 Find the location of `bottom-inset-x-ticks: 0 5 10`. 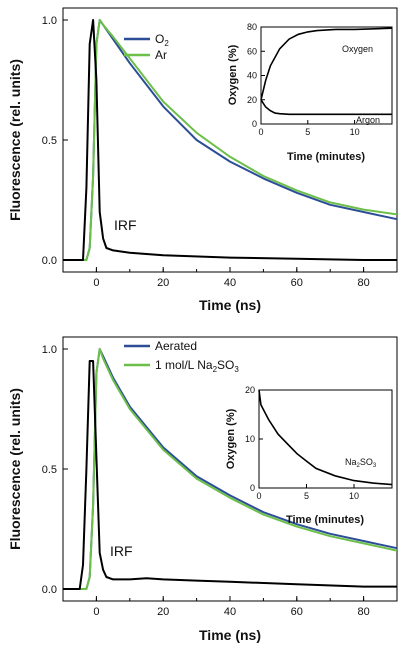

bottom-inset-x-ticks: 0 5 10 is located at coordinates (307, 492).